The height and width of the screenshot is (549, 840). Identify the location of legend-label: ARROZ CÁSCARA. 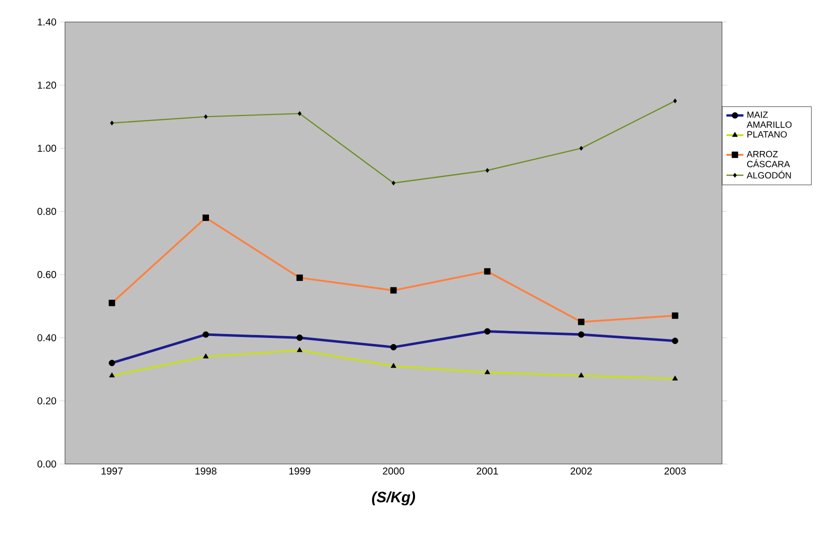
(768, 159).